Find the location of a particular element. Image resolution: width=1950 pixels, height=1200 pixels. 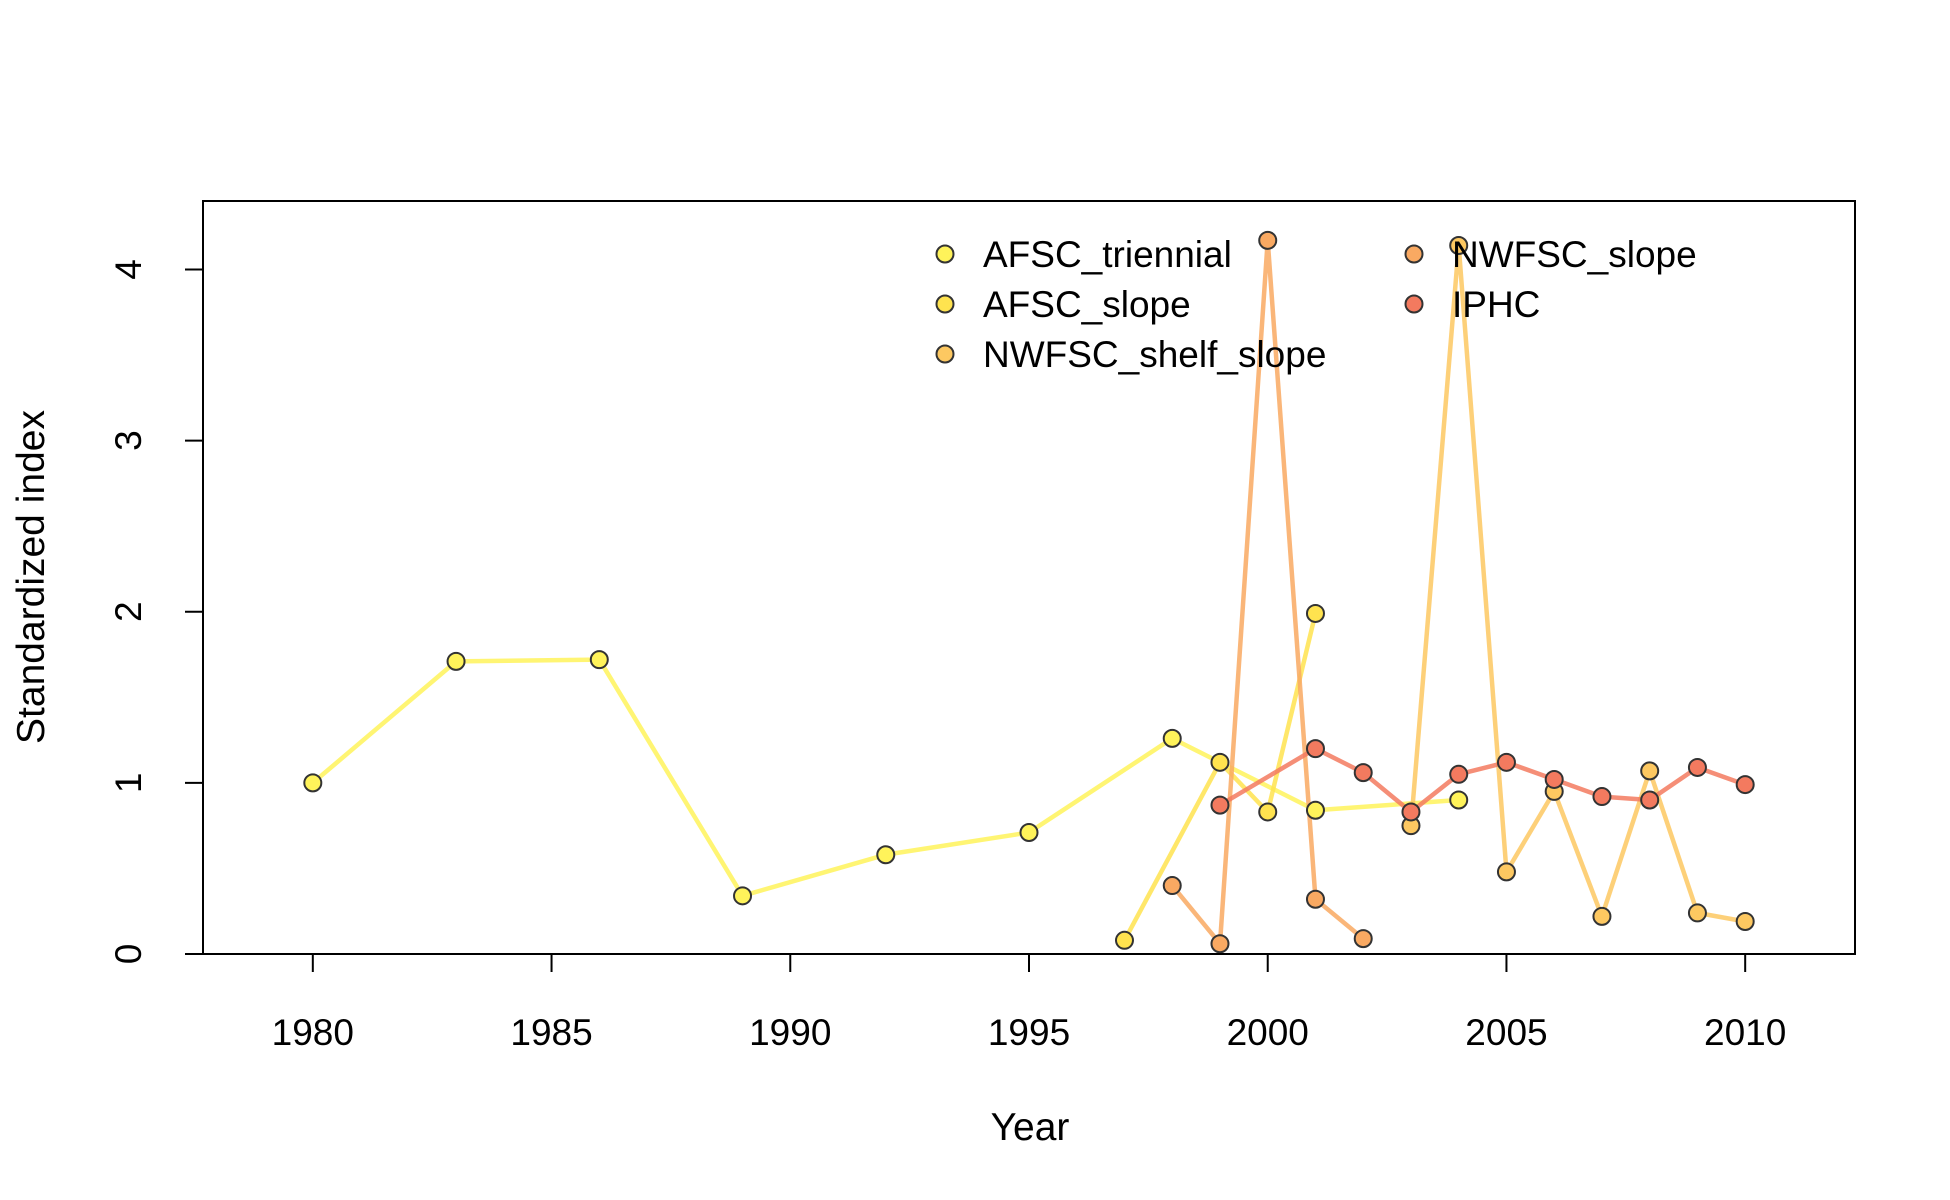

legend-label-2: NWFSC_shelf_slope is located at coordinates (1154, 354).